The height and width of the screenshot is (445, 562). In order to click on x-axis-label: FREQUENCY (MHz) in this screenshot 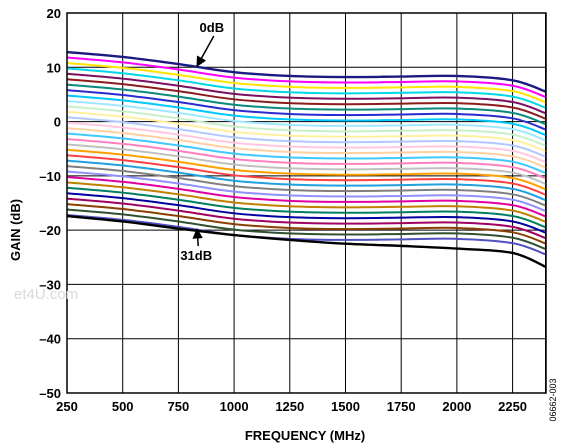, I will do `click(305, 435)`.